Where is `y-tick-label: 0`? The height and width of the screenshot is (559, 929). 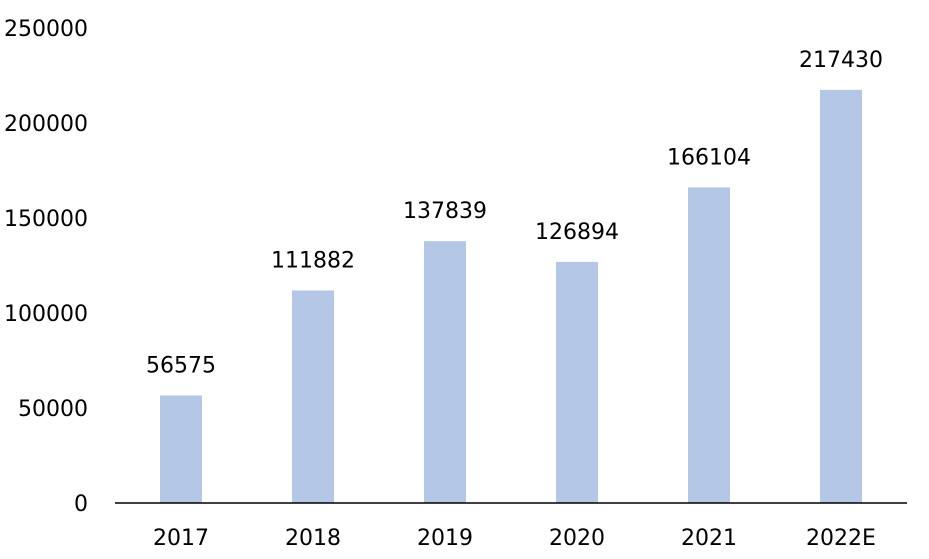
y-tick-label: 0 is located at coordinates (81, 504).